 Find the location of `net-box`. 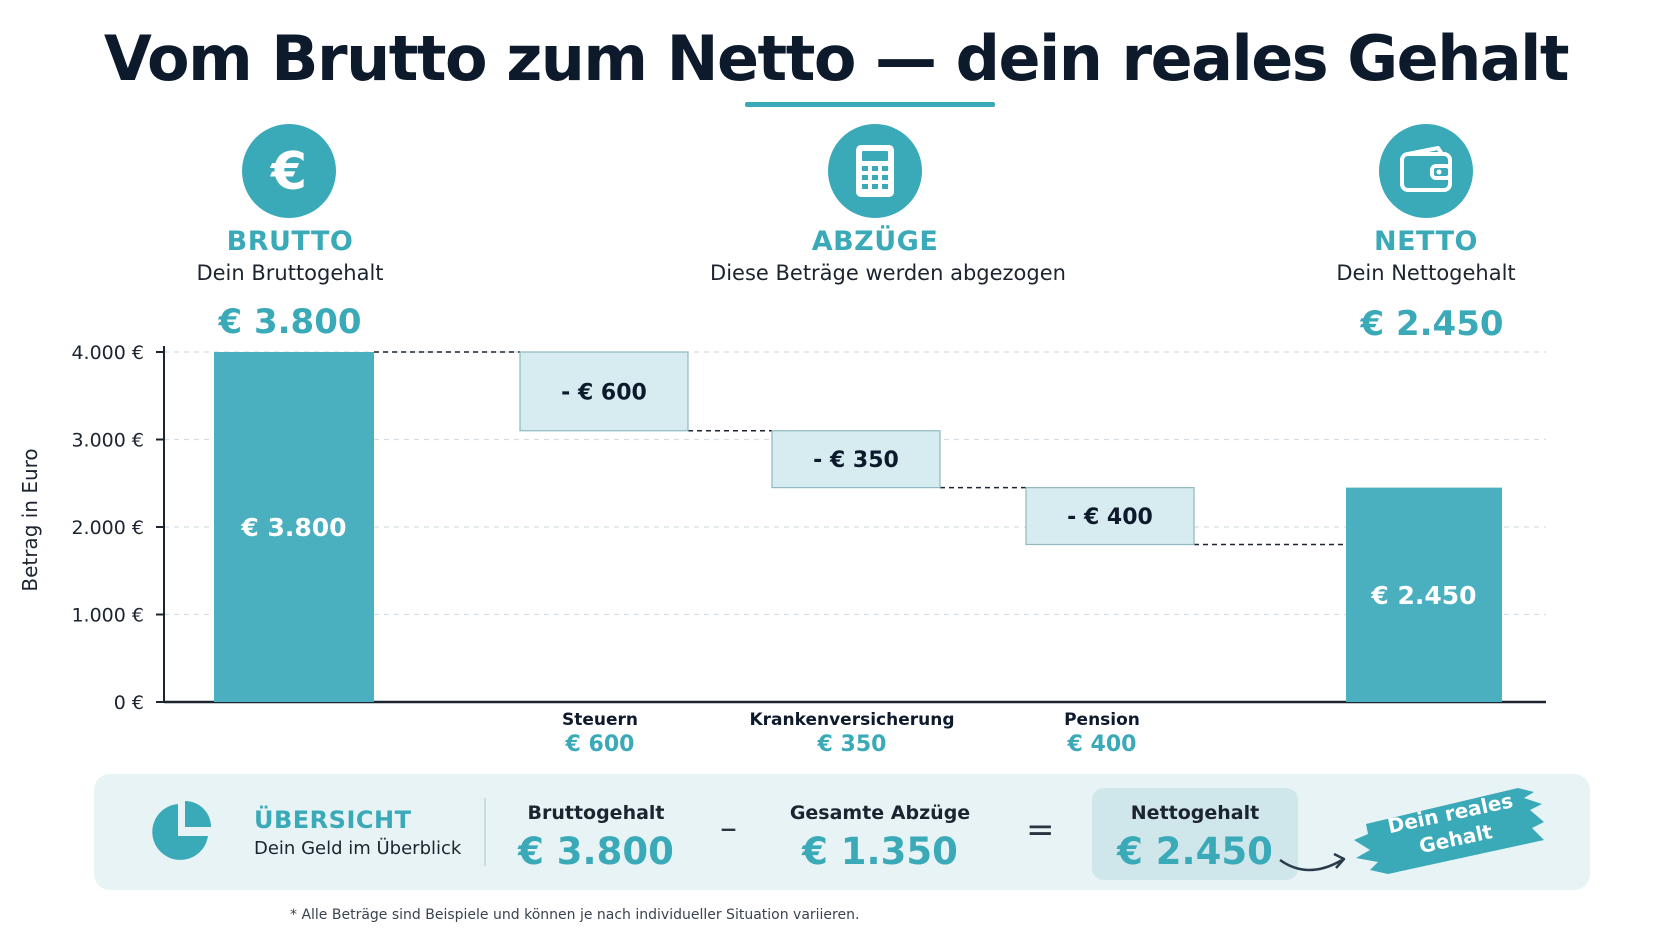

net-box is located at coordinates (1195, 834).